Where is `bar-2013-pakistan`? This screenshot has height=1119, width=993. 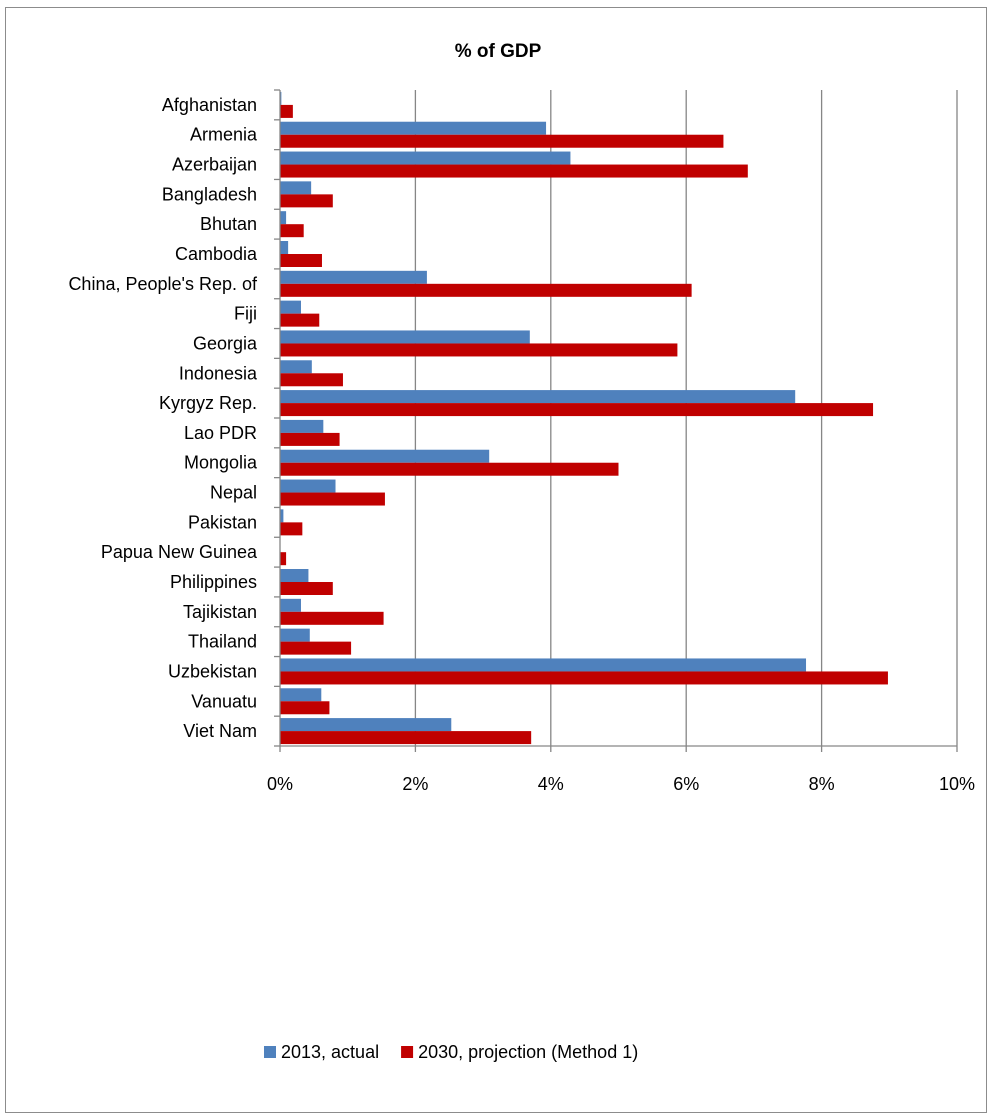 bar-2013-pakistan is located at coordinates (282, 516).